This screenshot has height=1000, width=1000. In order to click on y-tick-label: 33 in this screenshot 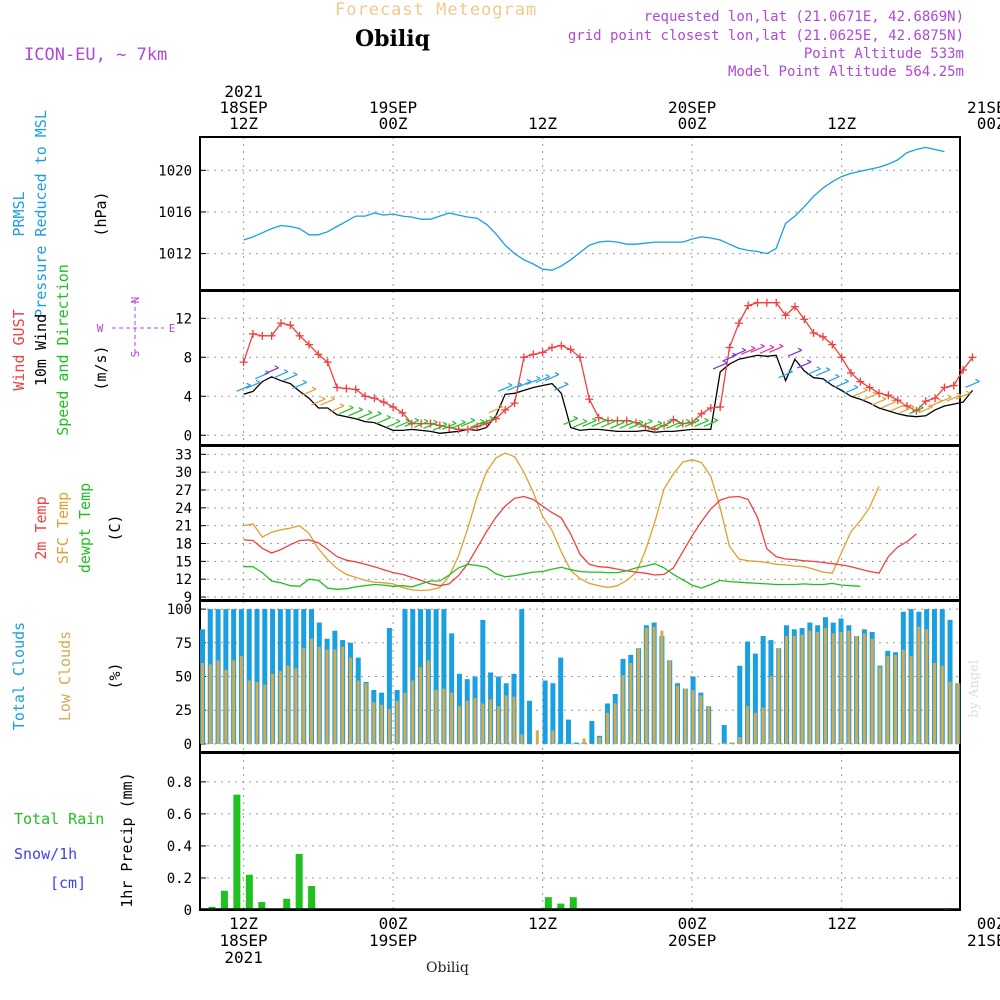, I will do `click(183, 455)`.